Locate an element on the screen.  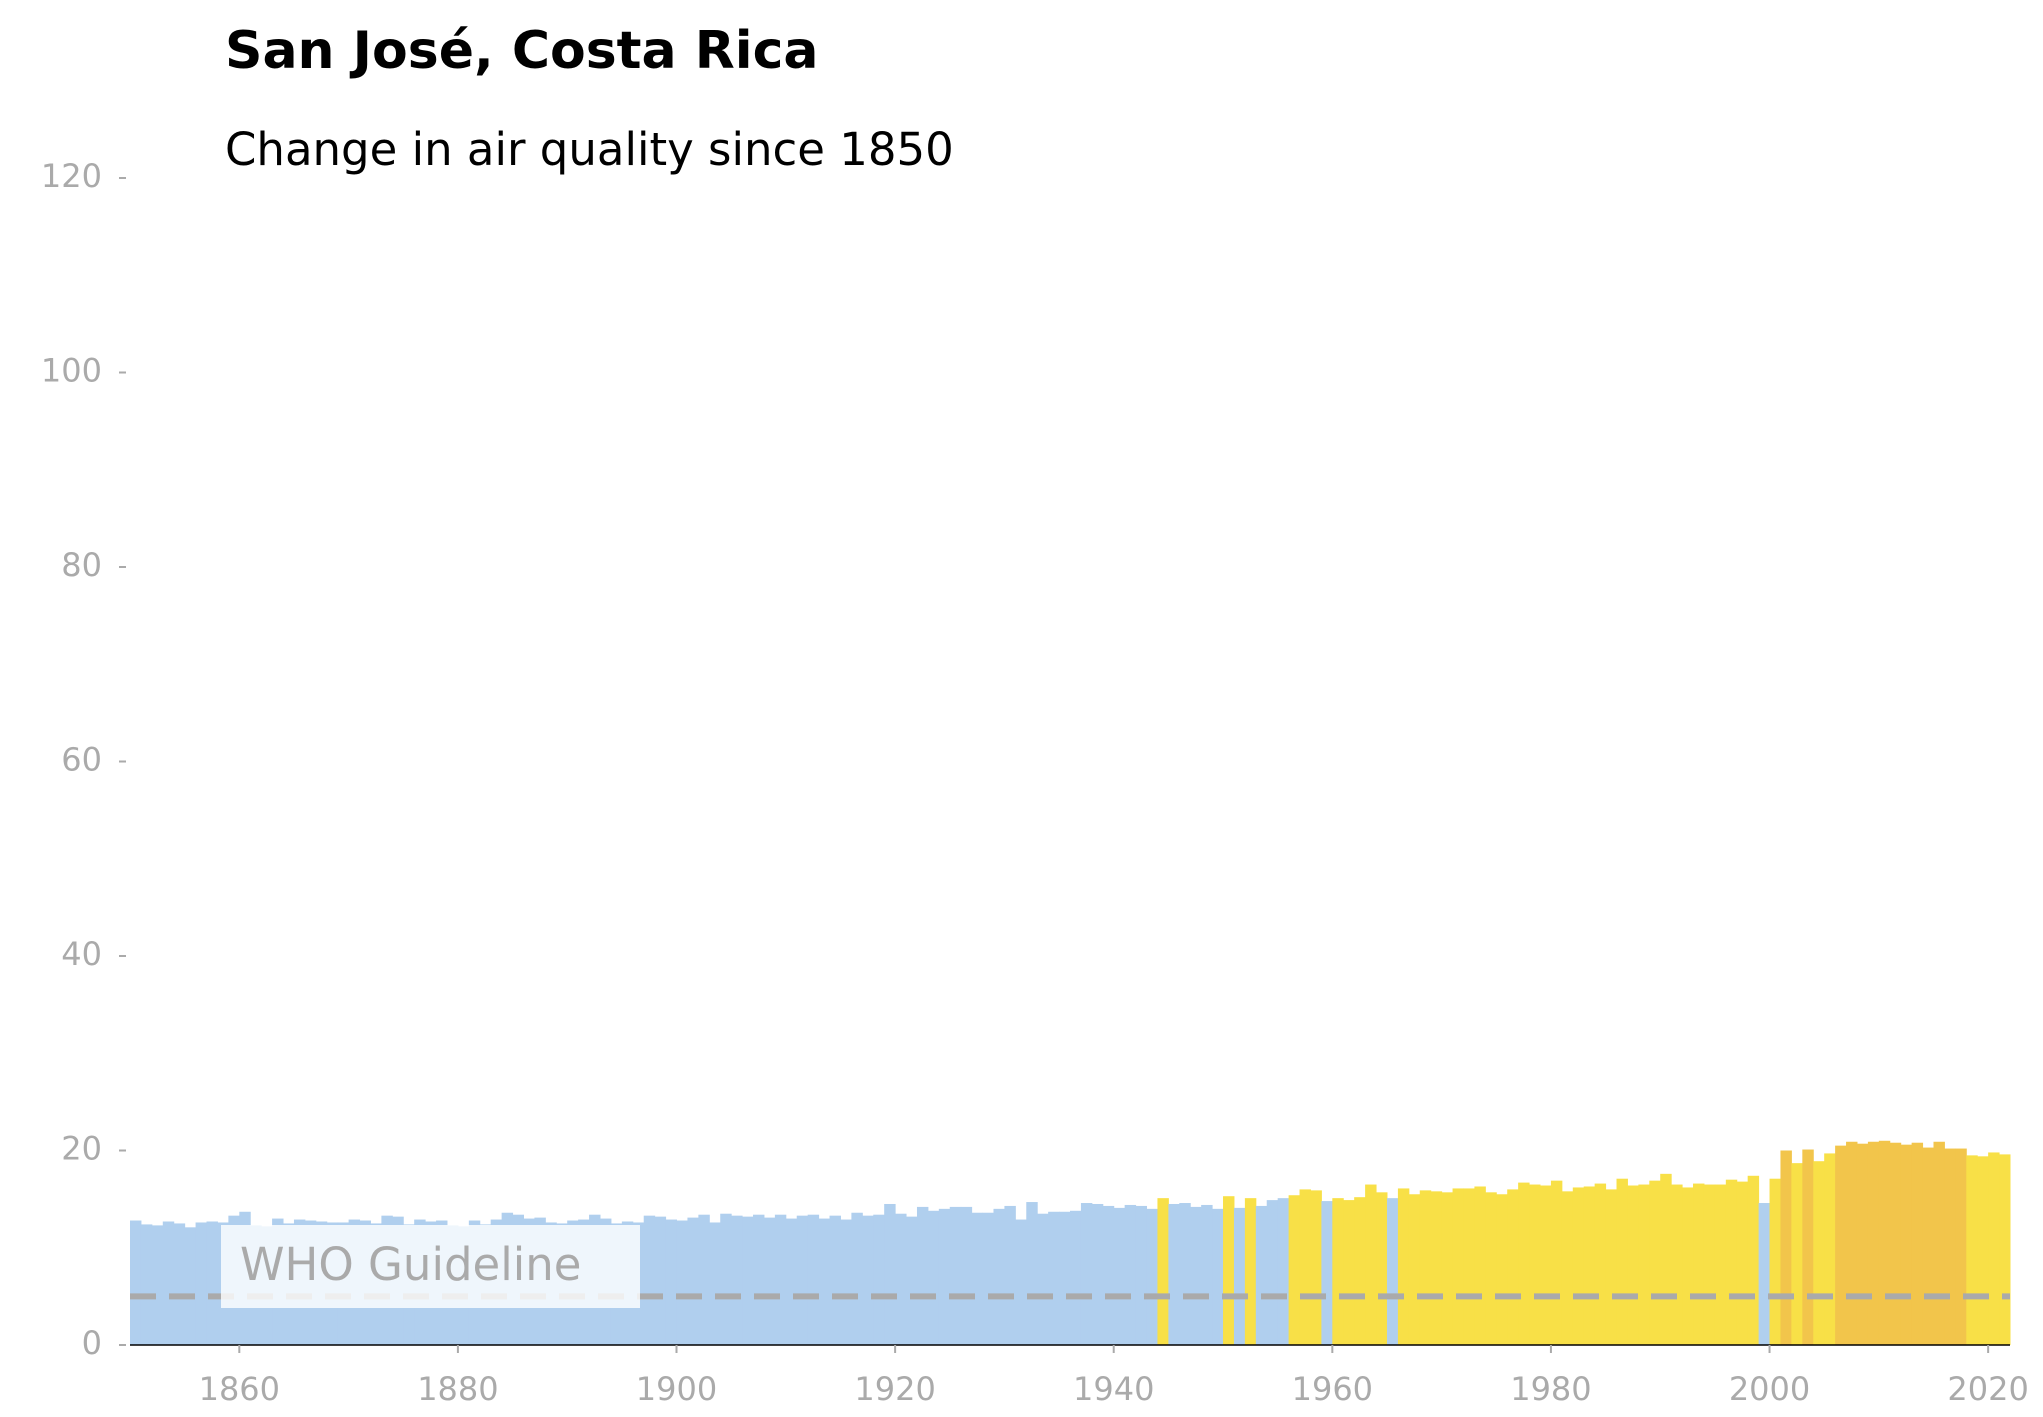
y-tick-label: 100 is located at coordinates (71, 371).